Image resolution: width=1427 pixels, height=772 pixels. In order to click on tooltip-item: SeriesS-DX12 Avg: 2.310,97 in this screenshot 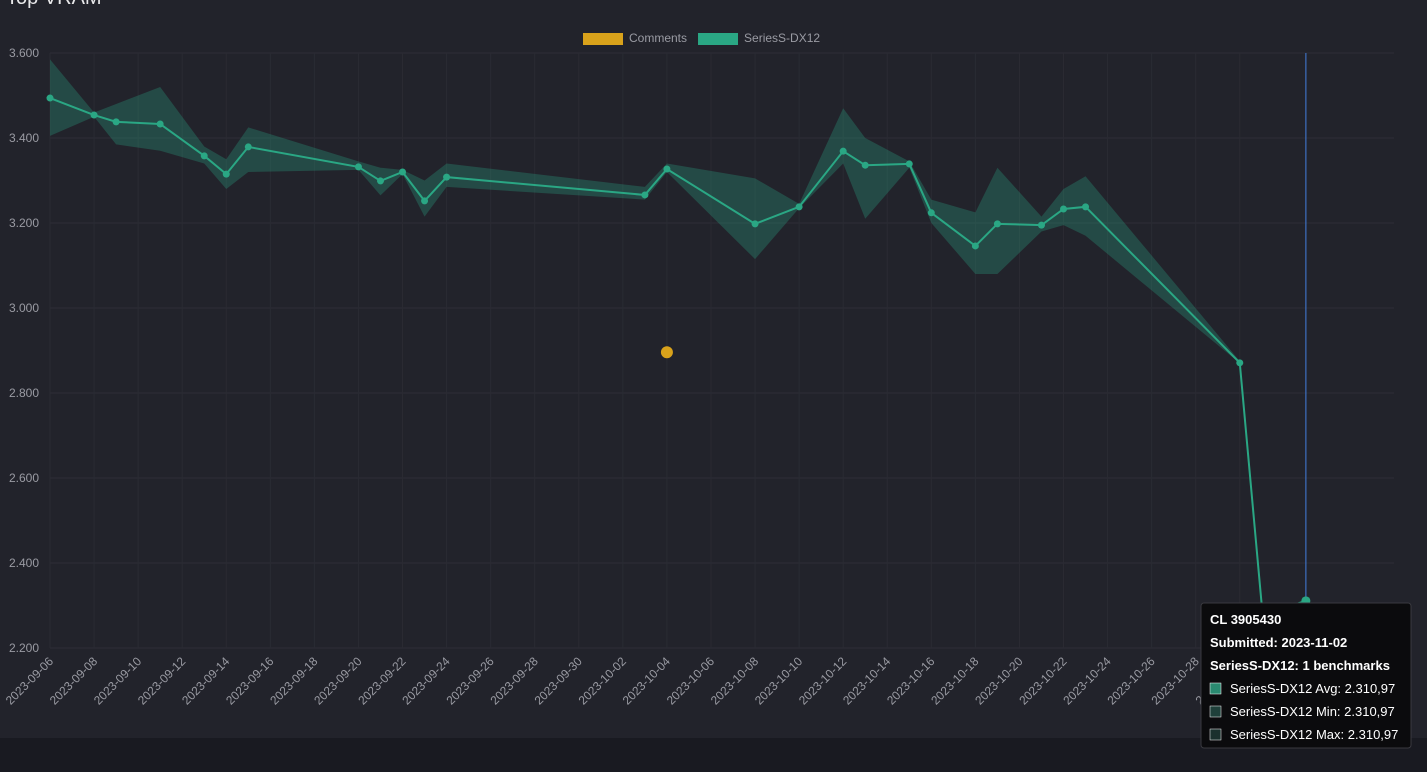, I will do `click(1312, 688)`.